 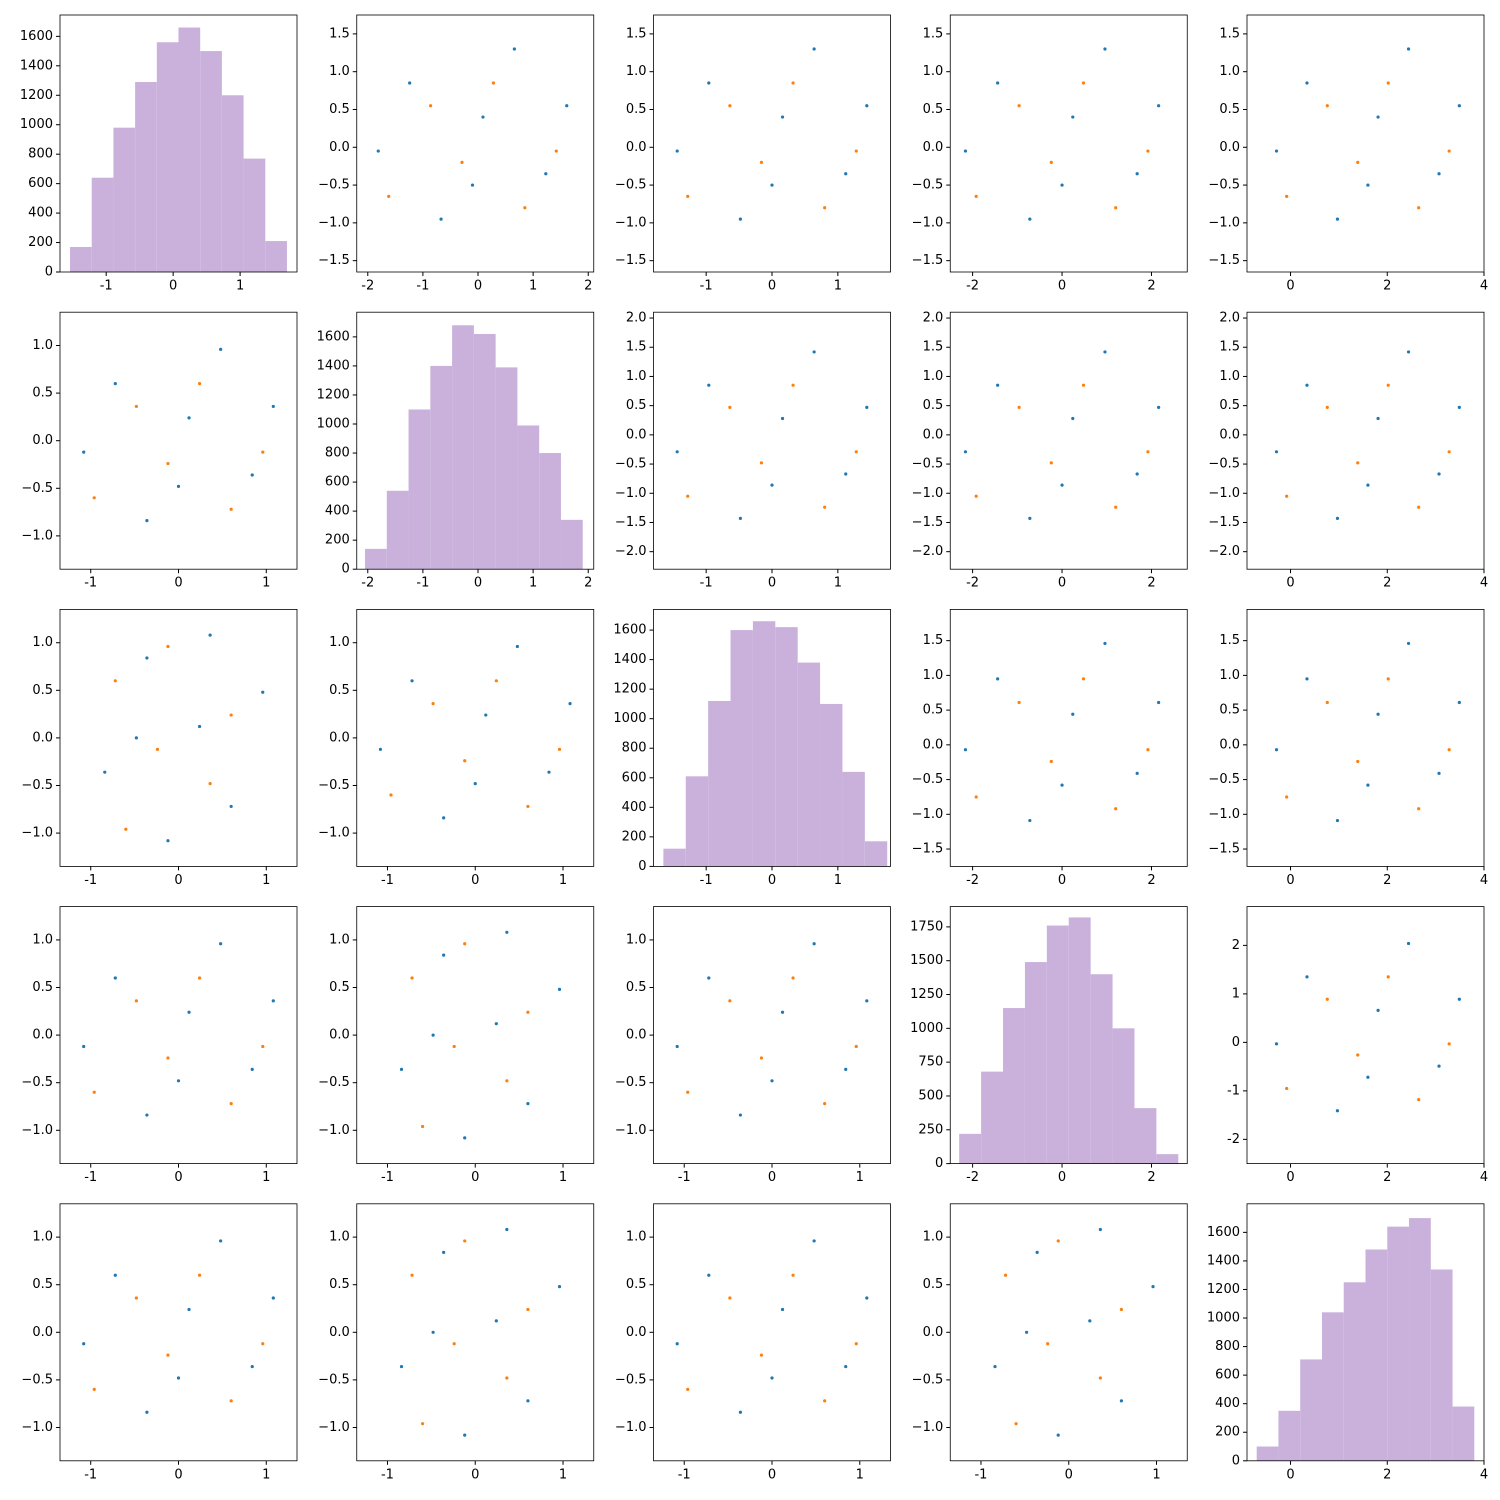 What do you see at coordinates (1348, 451) in the screenshot?
I see `subplot: 0 2 4 −2.0 −1.5 −1.0 −0.5 0.0 0.5 1.0 1.5 2.0` at bounding box center [1348, 451].